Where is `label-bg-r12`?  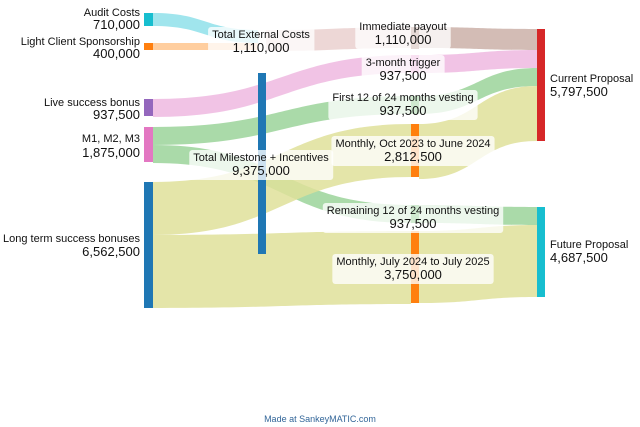 label-bg-r12 is located at coordinates (413, 218).